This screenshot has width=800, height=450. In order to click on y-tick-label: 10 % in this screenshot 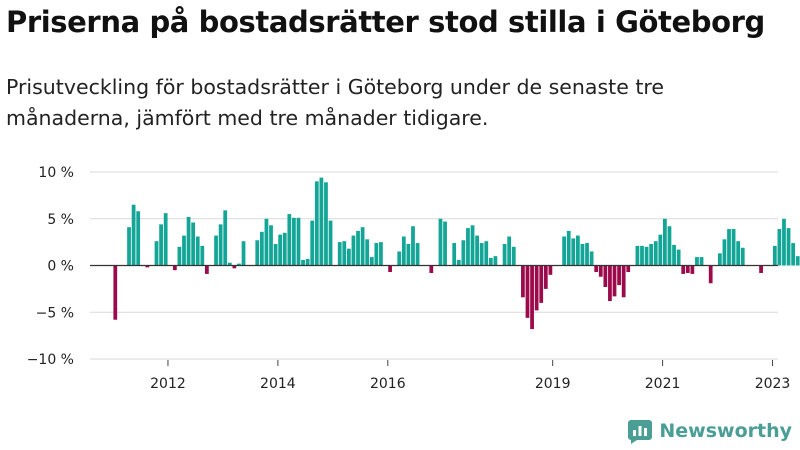, I will do `click(56, 173)`.